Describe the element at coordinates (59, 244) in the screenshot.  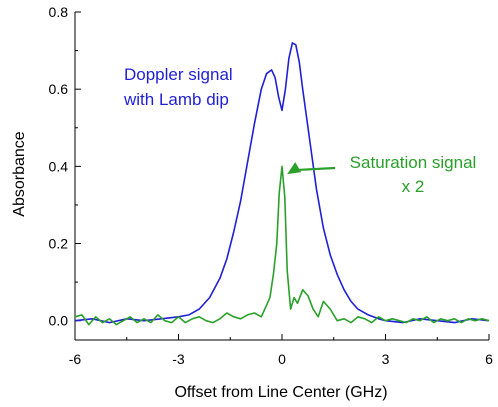
I see `y-tick-label: 0.2` at that location.